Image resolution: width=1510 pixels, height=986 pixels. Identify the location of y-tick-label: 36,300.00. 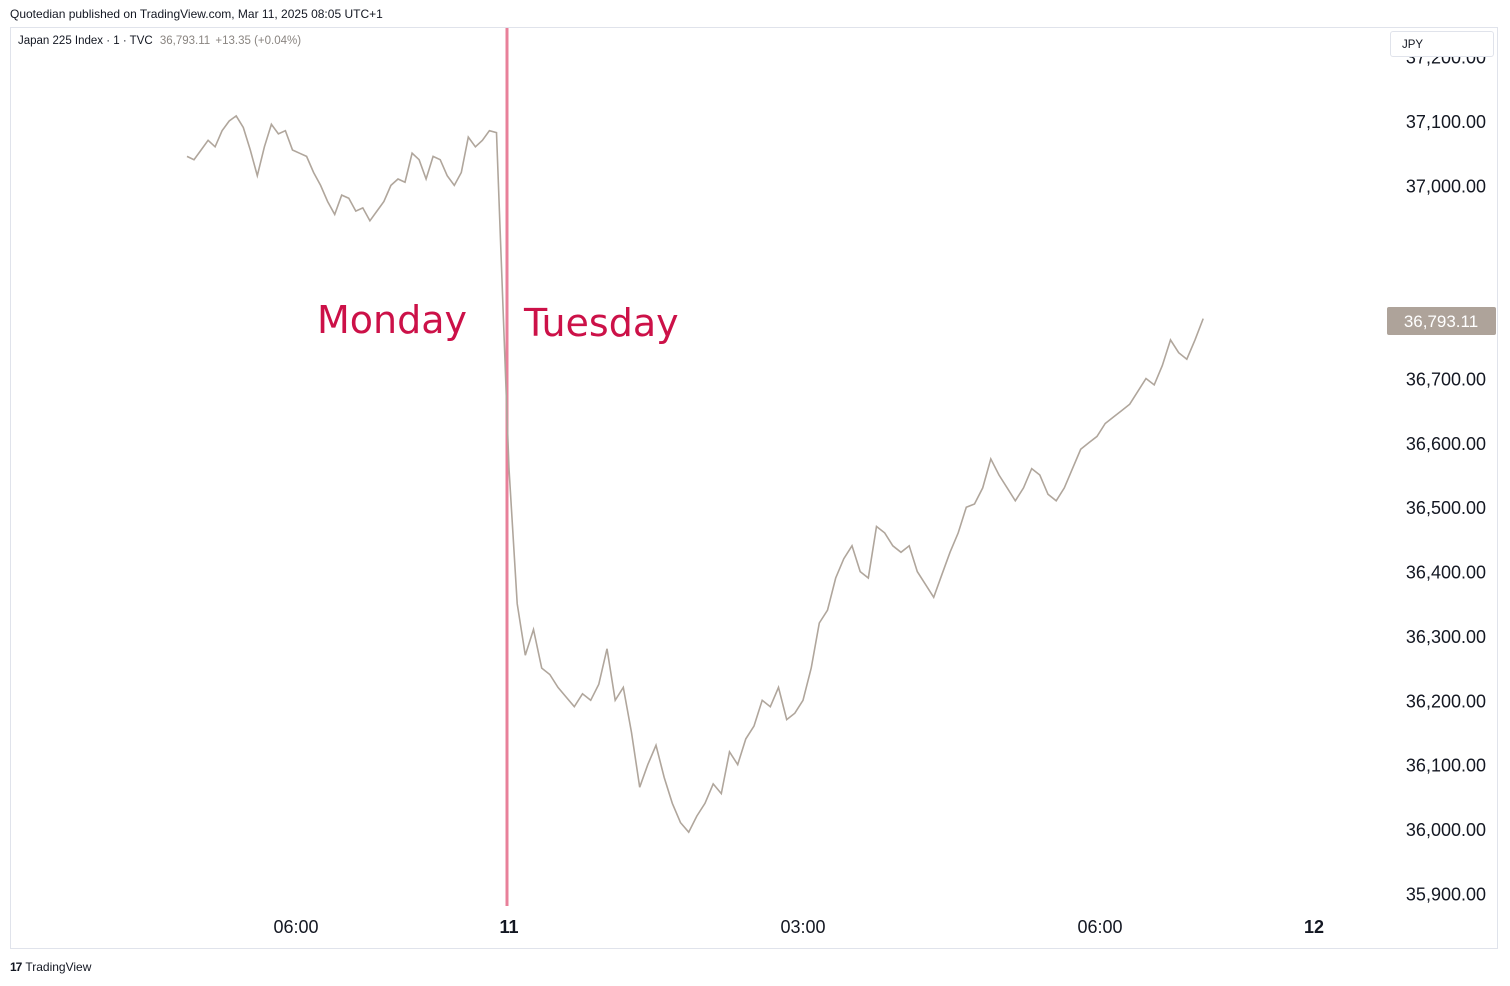
(1446, 637).